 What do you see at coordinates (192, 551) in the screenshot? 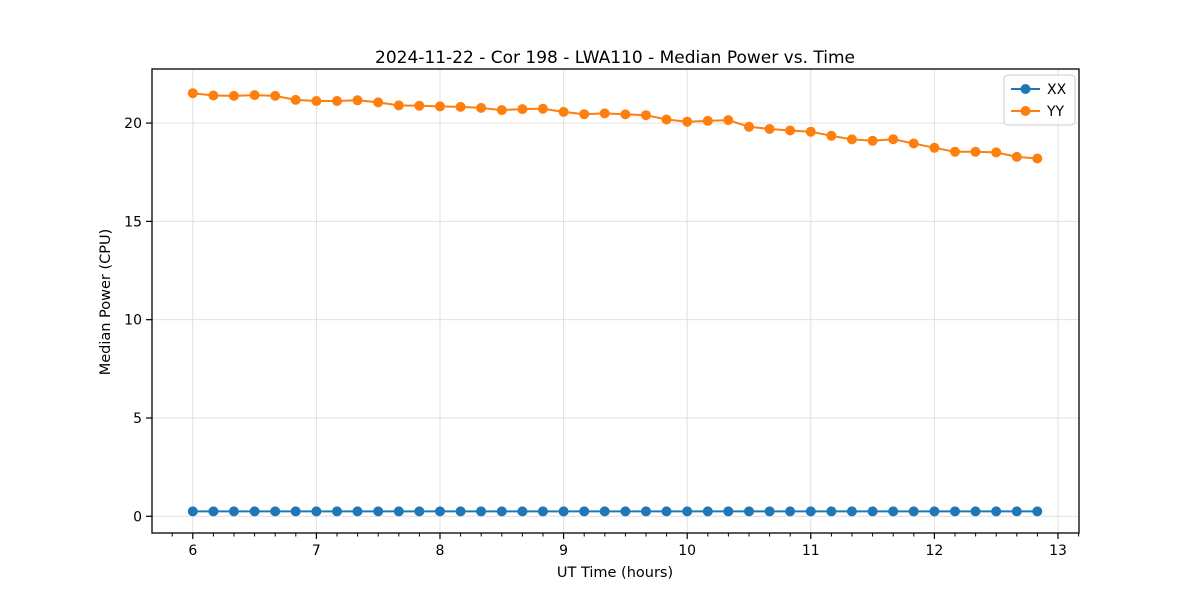
I see `x-tick-label: 6` at bounding box center [192, 551].